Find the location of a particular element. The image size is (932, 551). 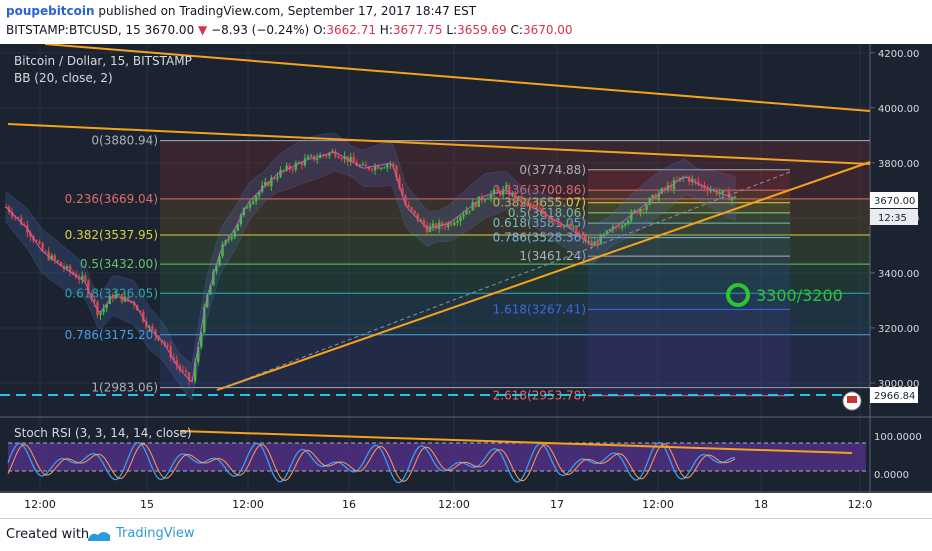

fib-left-level-label: 0.236(3669.04) is located at coordinates (111, 199).